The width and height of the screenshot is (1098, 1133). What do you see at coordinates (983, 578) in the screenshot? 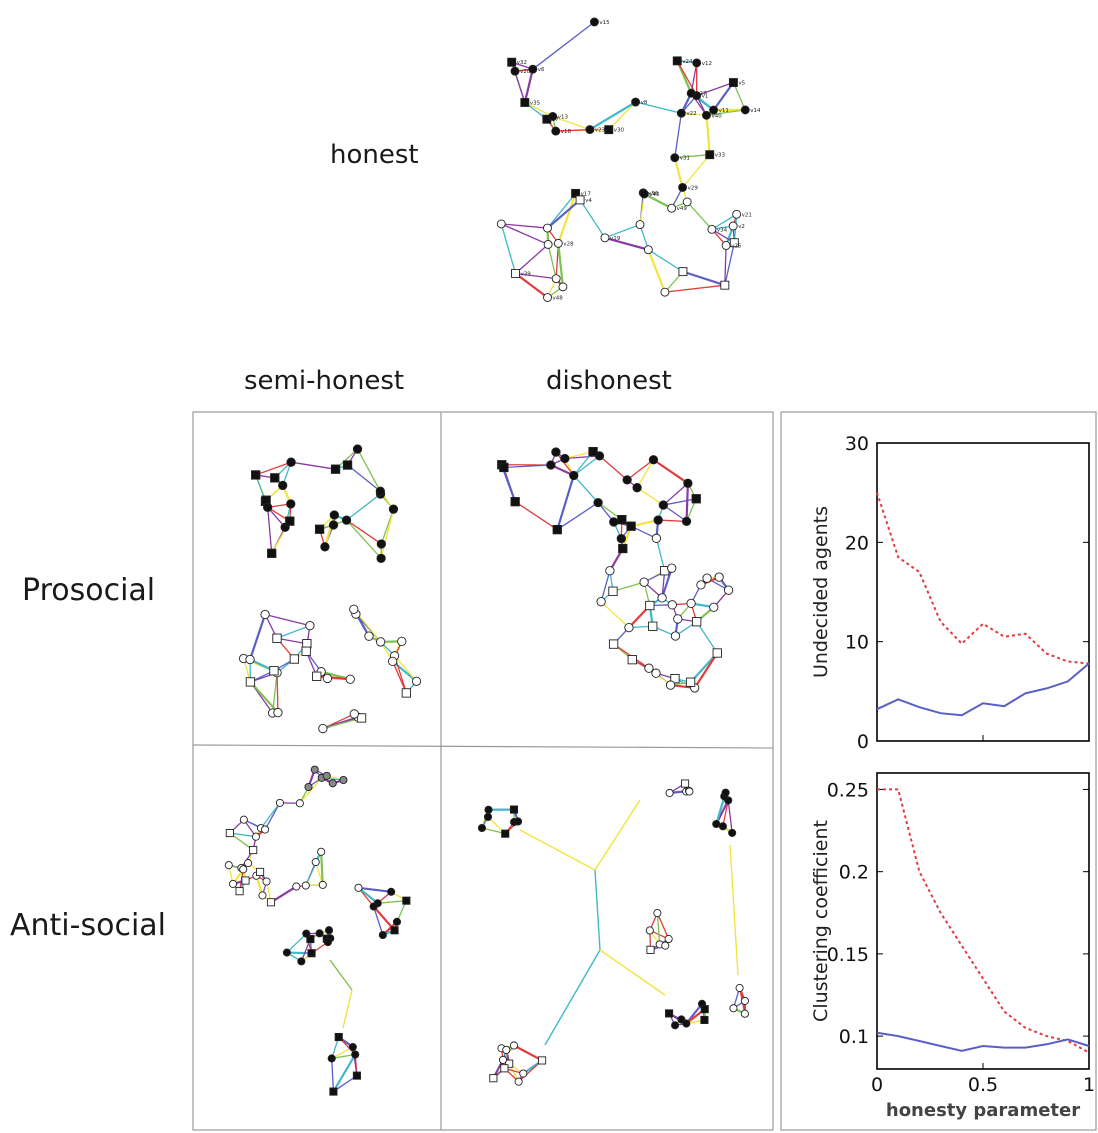
I see `series-line` at bounding box center [983, 578].